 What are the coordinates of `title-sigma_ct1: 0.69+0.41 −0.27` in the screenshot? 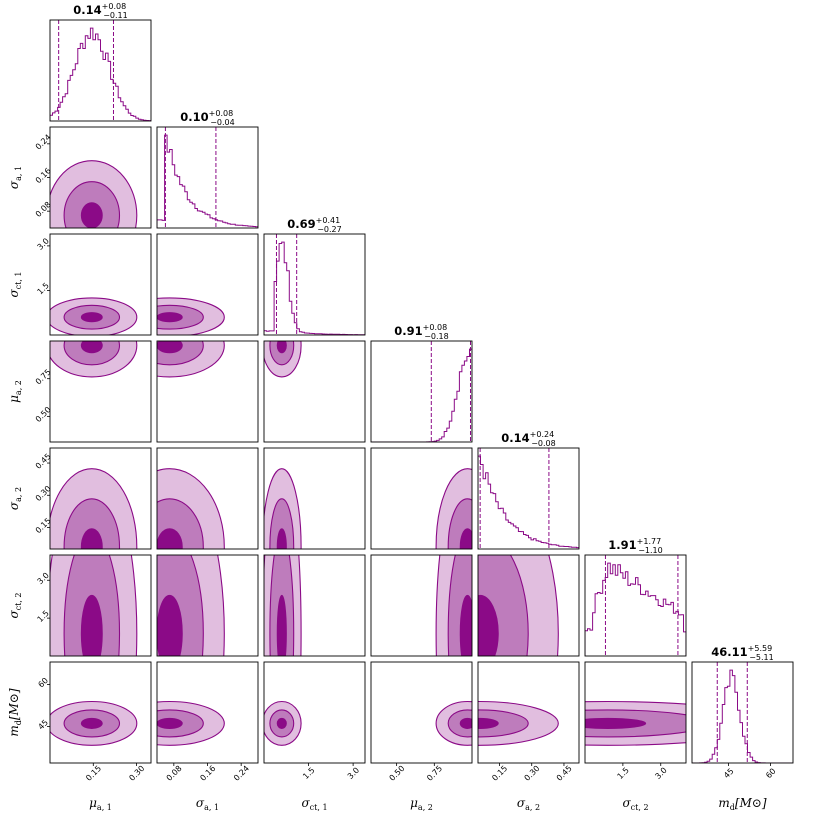 It's located at (314, 225).